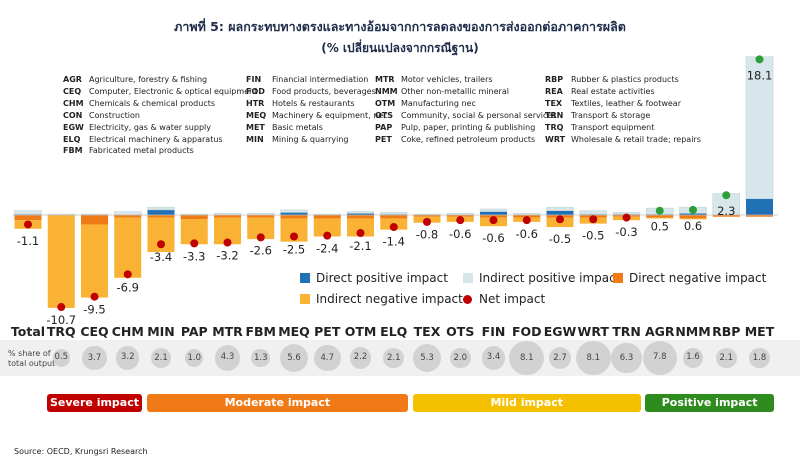 The width and height of the screenshot is (800, 466). Describe the element at coordinates (128, 287) in the screenshot. I see `net-impact-label: -6.9` at that location.